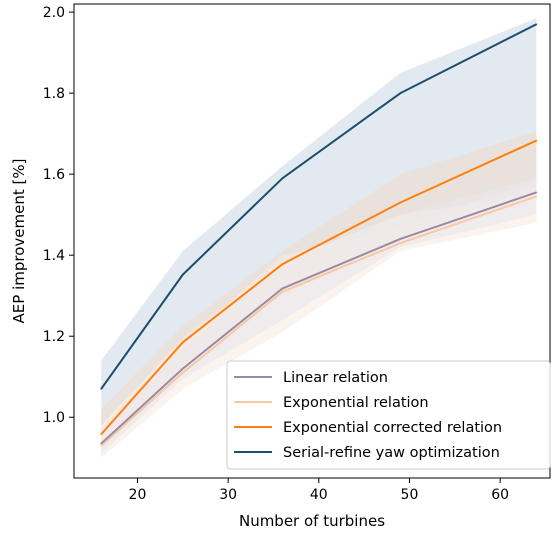 The image size is (553, 534). I want to click on x-axis-ticks: 20 30 40 50 60, so click(319, 490).